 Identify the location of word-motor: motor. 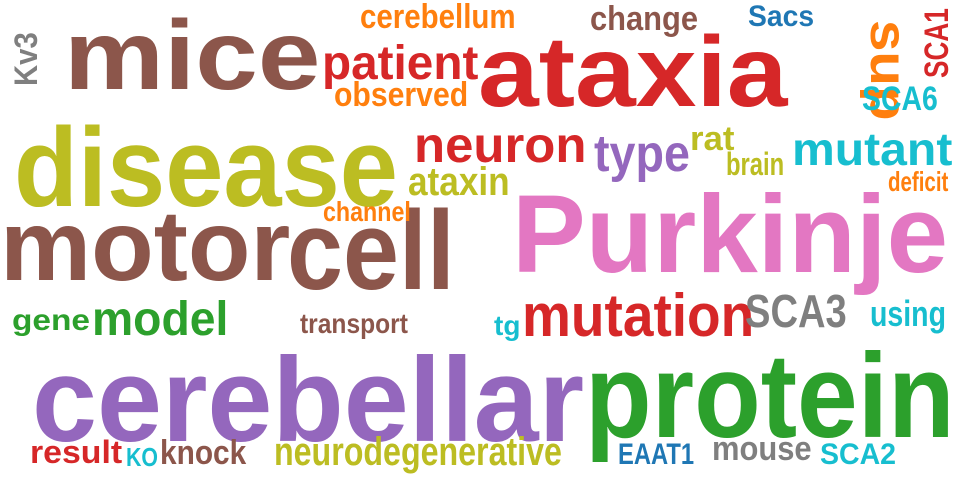
(145, 246).